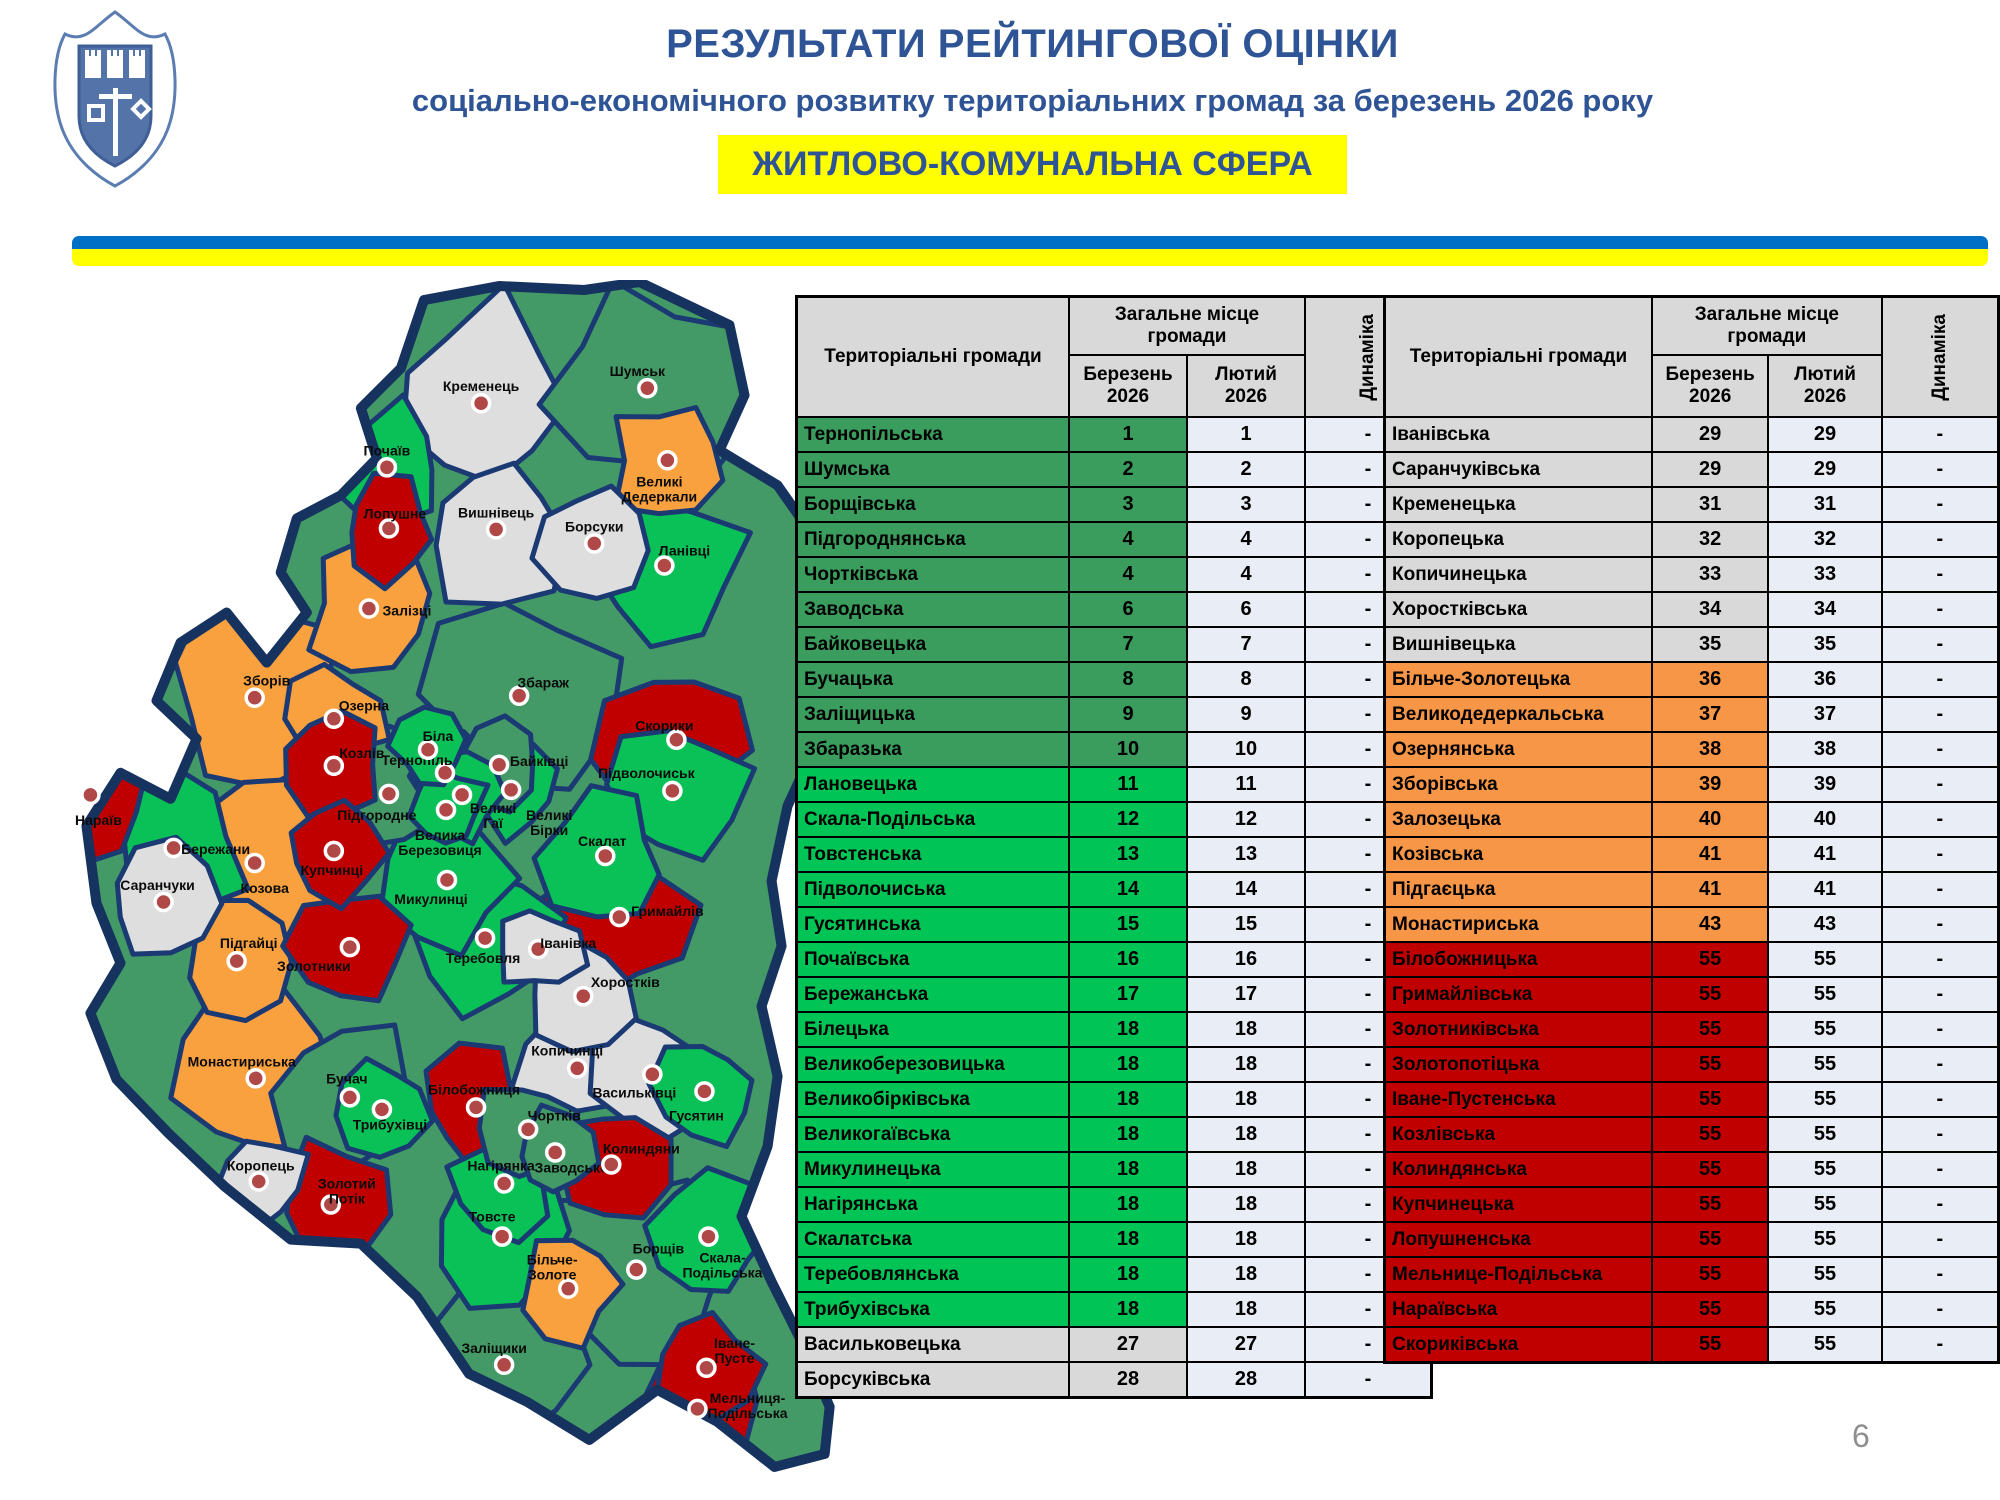  What do you see at coordinates (932, 574) in the screenshot?
I see `community-name: Чортківська` at bounding box center [932, 574].